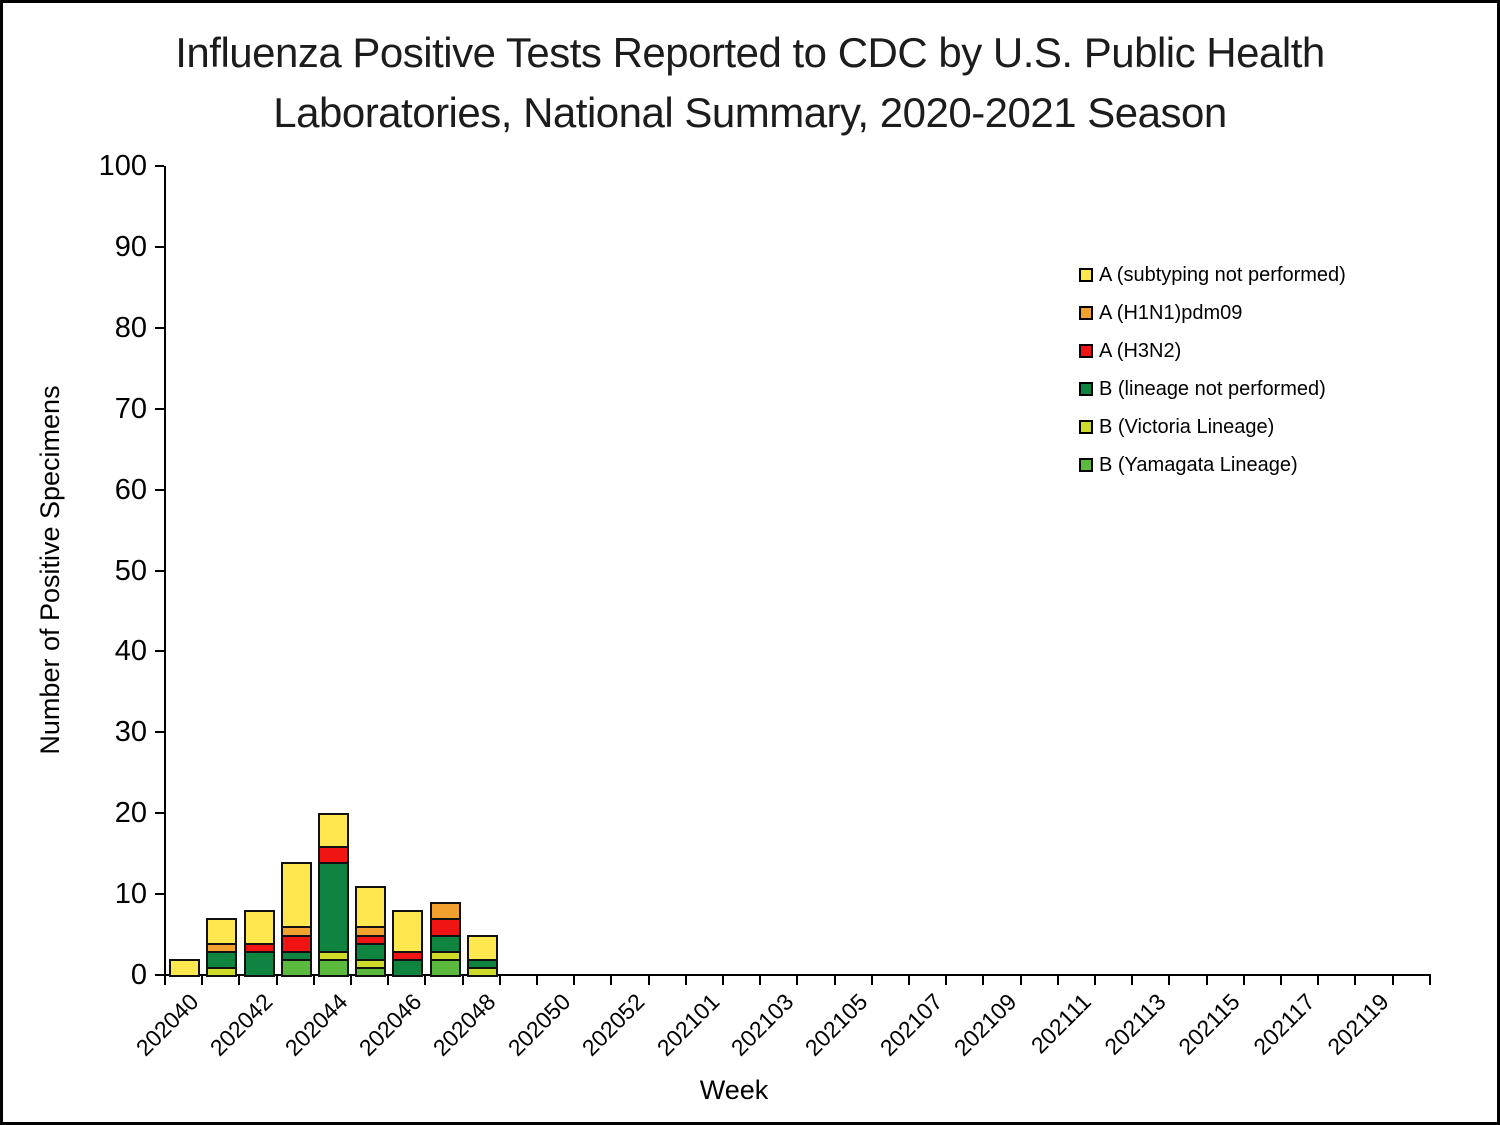 The image size is (1500, 1125). I want to click on x-tick-label-202107: 202107, so click(911, 1024).